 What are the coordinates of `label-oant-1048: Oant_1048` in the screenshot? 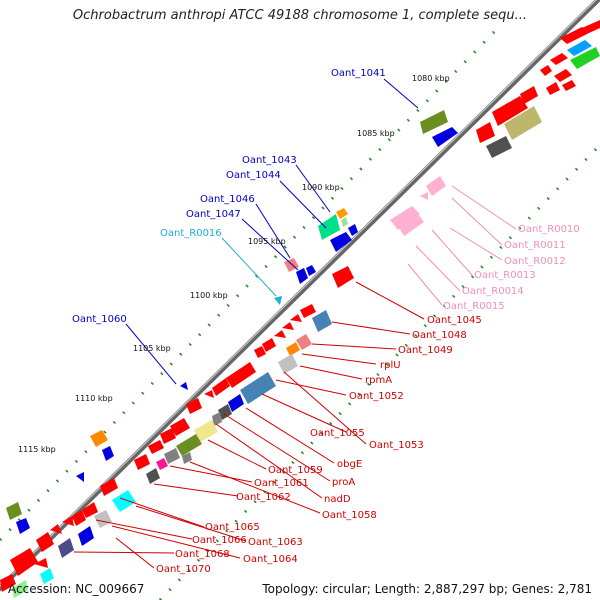 It's located at (439, 335).